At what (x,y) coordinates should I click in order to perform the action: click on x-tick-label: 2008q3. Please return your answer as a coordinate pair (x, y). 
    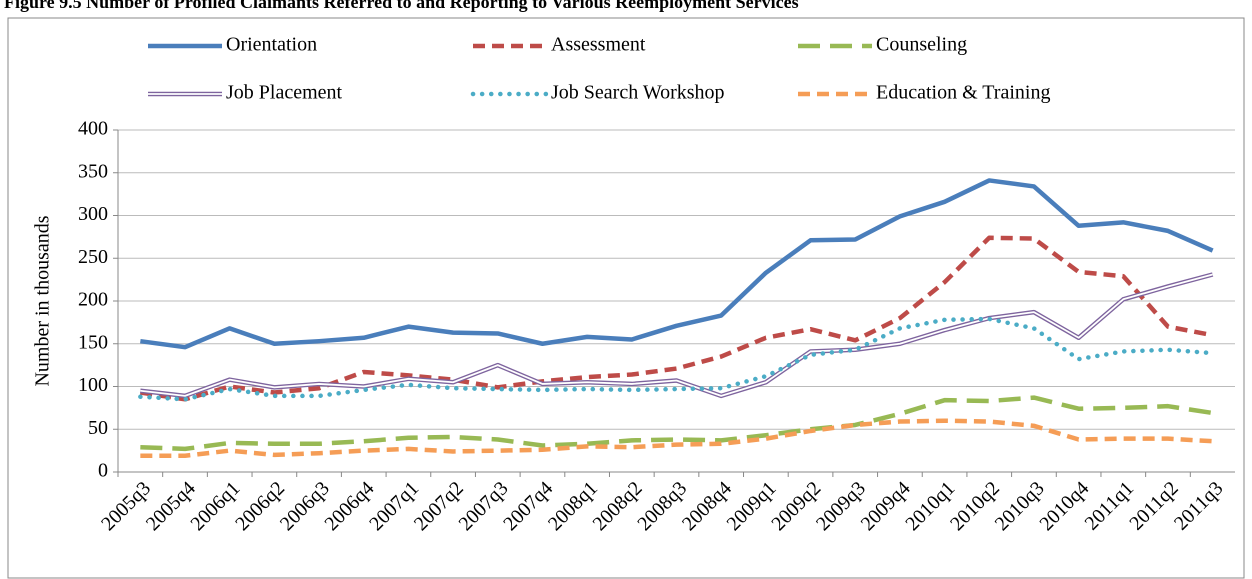
    Looking at the image, I should click on (662, 506).